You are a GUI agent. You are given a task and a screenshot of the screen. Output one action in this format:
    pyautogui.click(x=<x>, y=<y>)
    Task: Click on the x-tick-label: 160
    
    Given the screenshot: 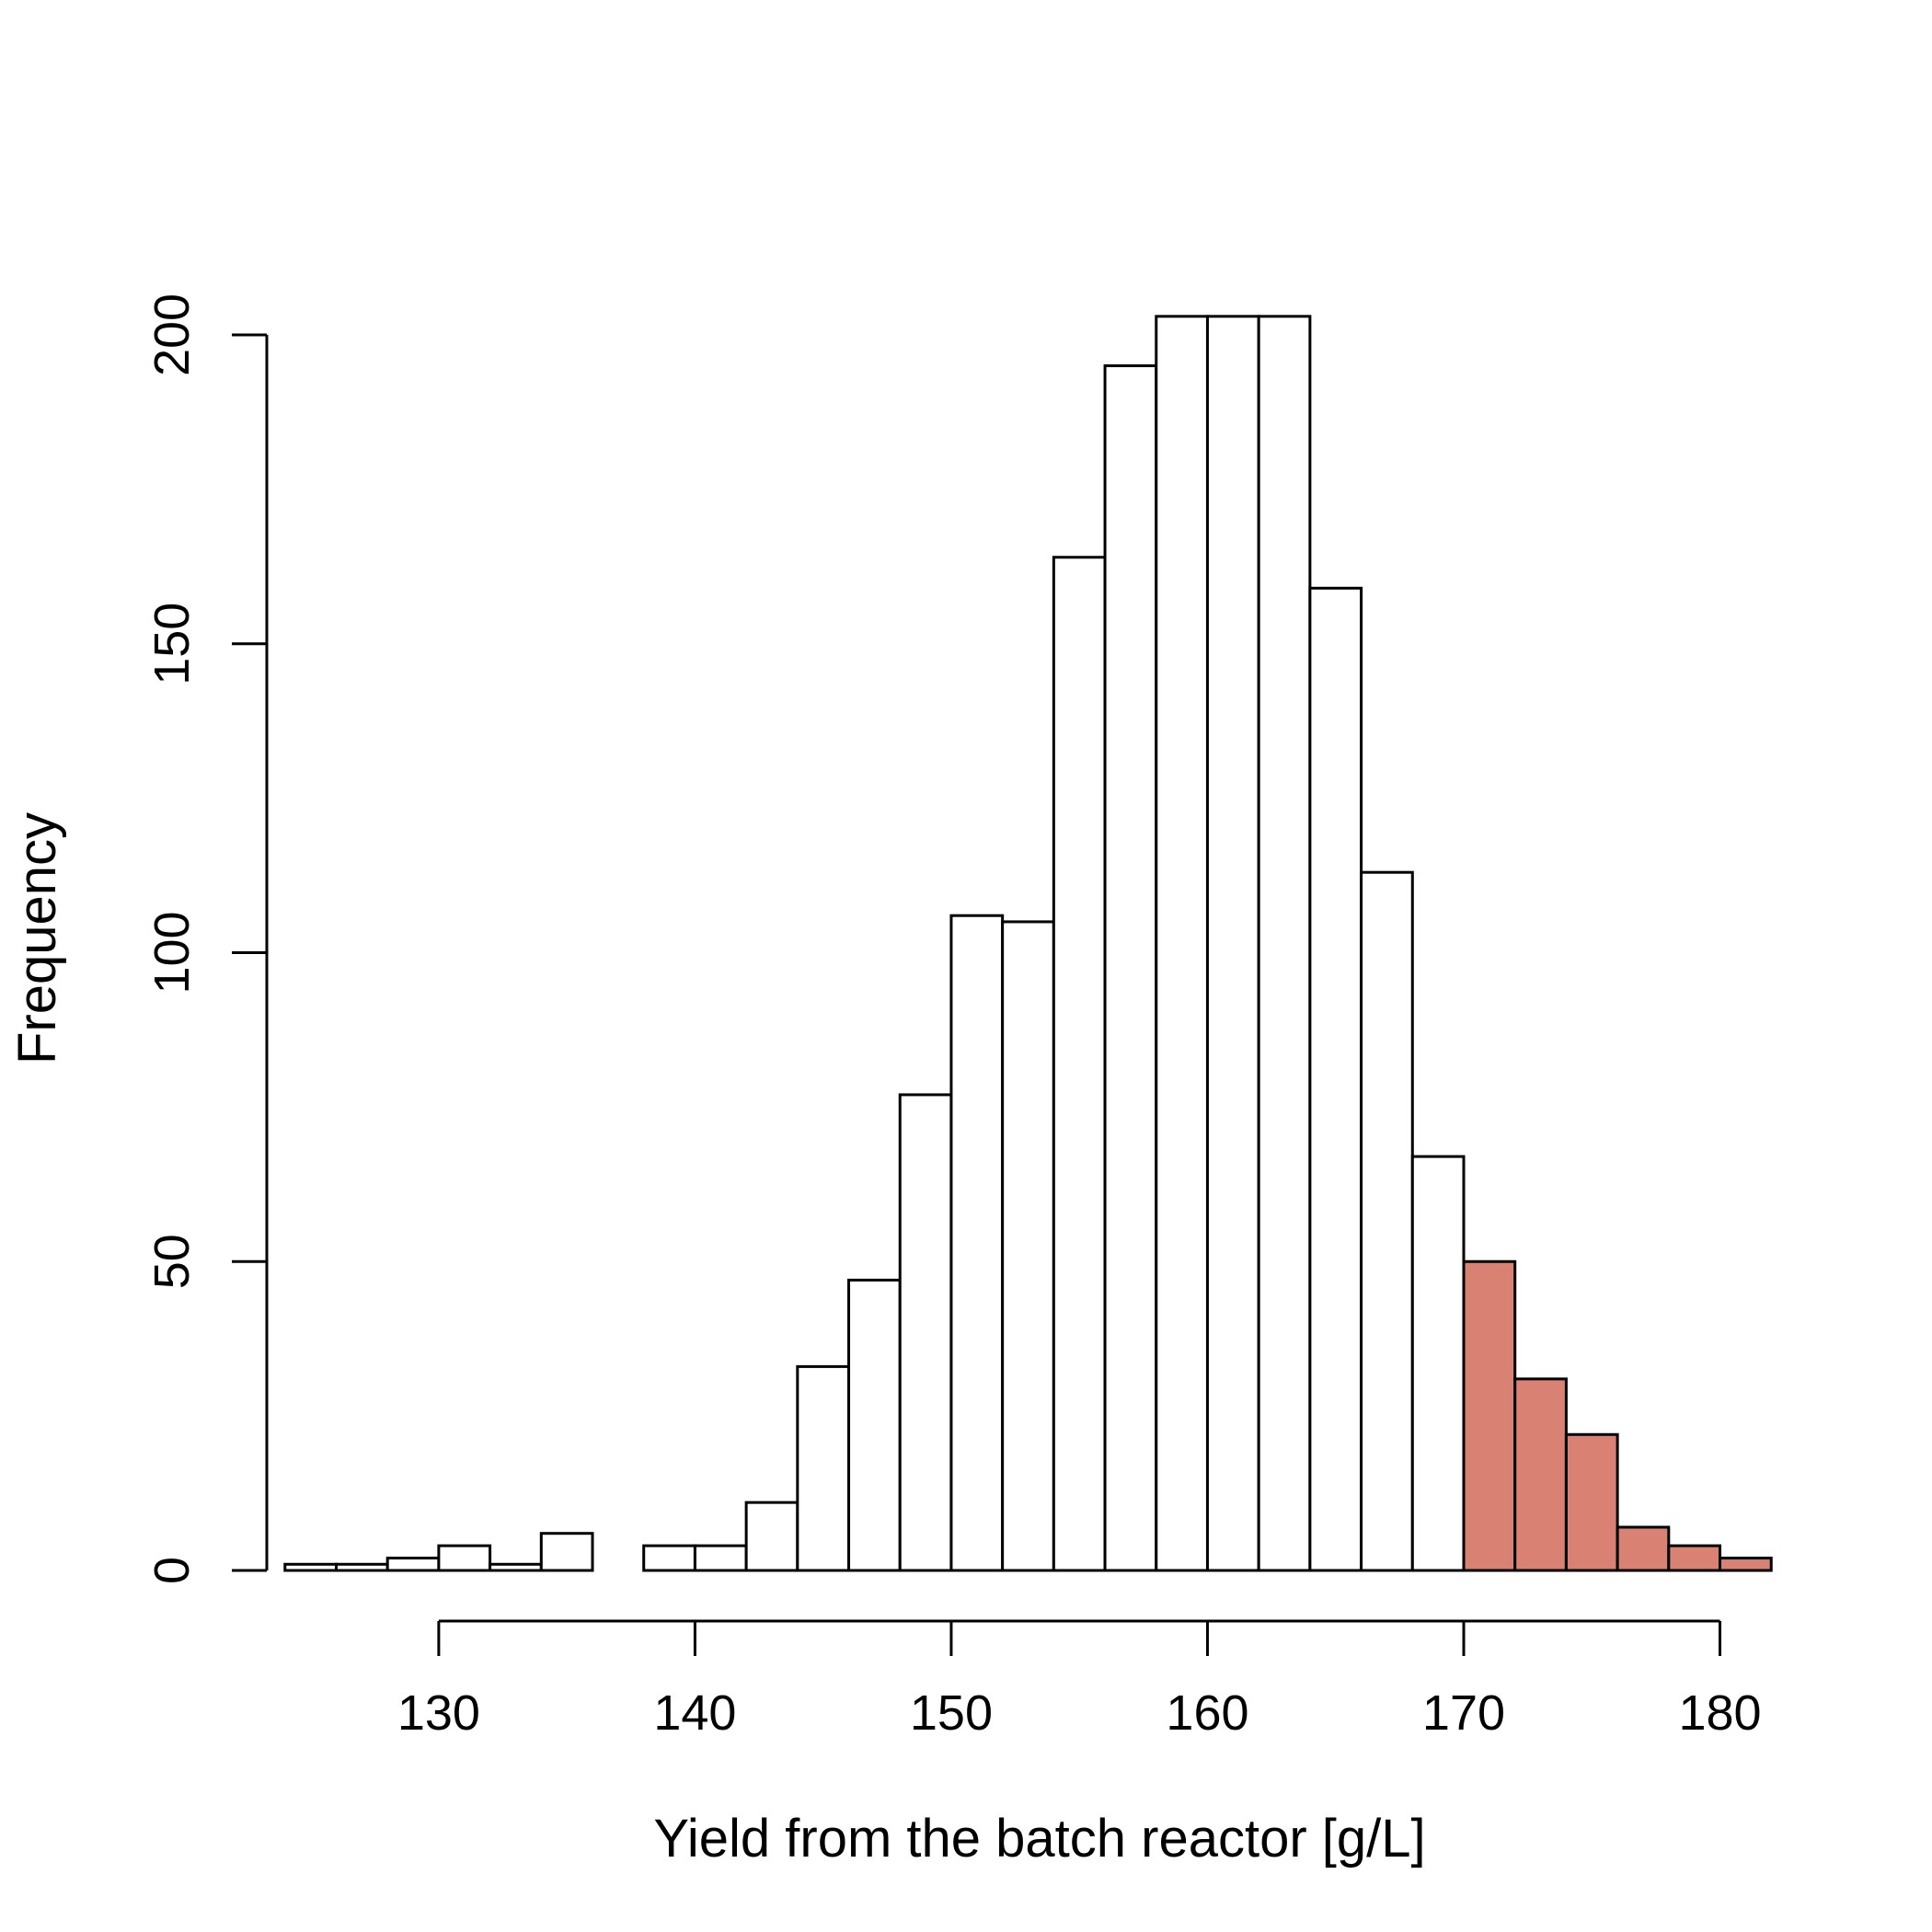 What is the action you would take?
    pyautogui.click(x=1207, y=1713)
    